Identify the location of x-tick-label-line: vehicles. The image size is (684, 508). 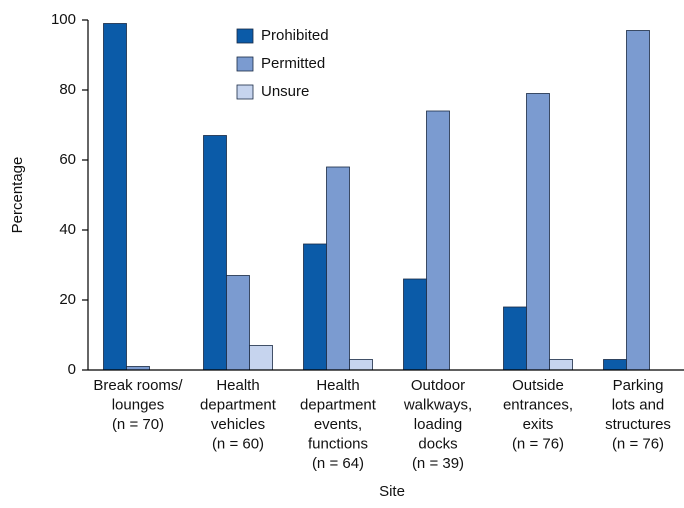
(238, 424).